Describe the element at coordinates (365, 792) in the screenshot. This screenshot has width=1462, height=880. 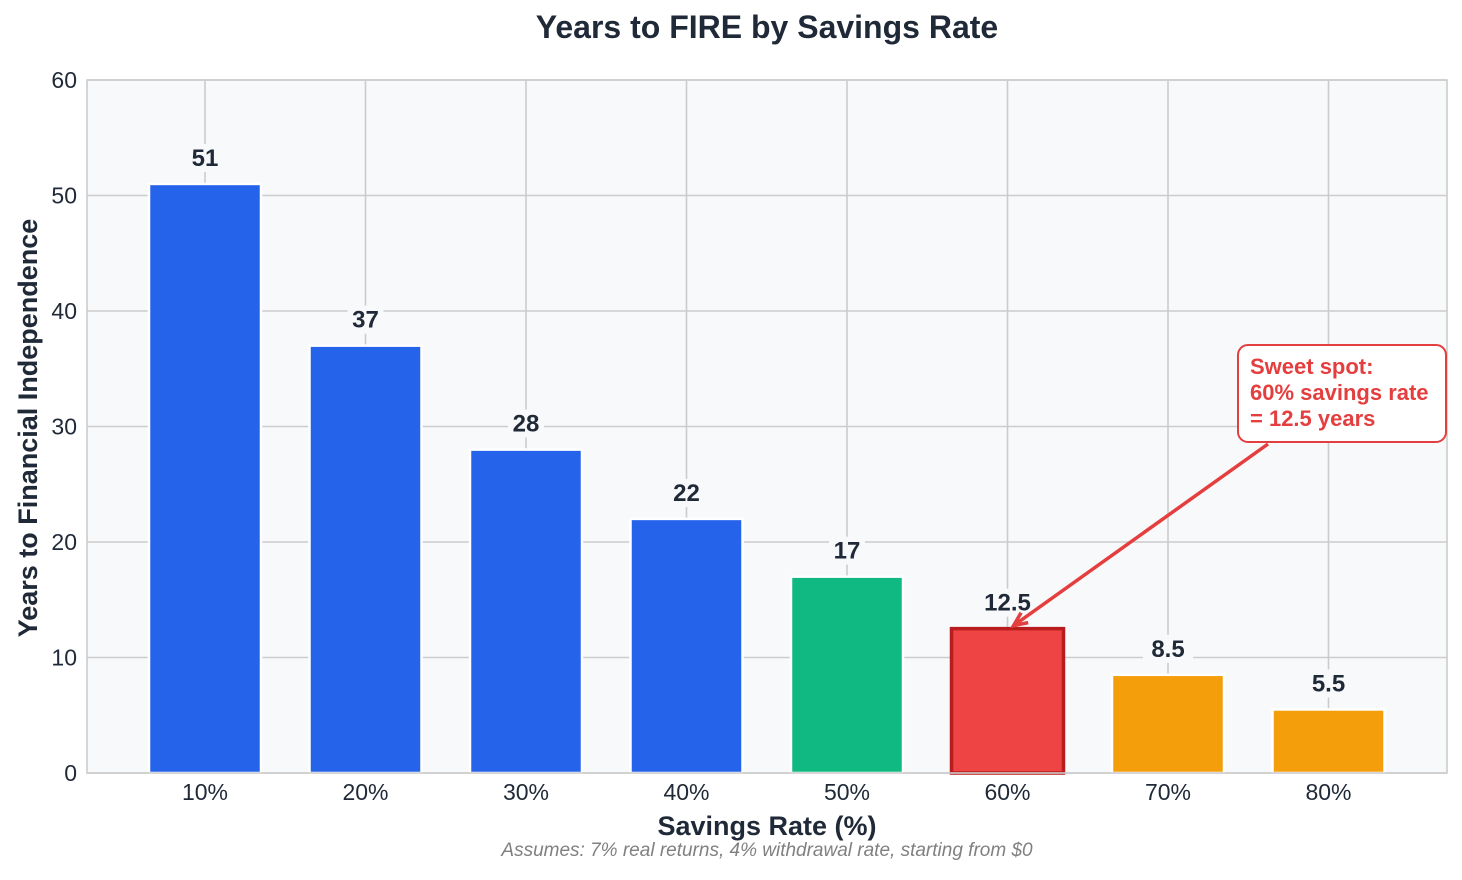
I see `x-tick-label: 20%` at that location.